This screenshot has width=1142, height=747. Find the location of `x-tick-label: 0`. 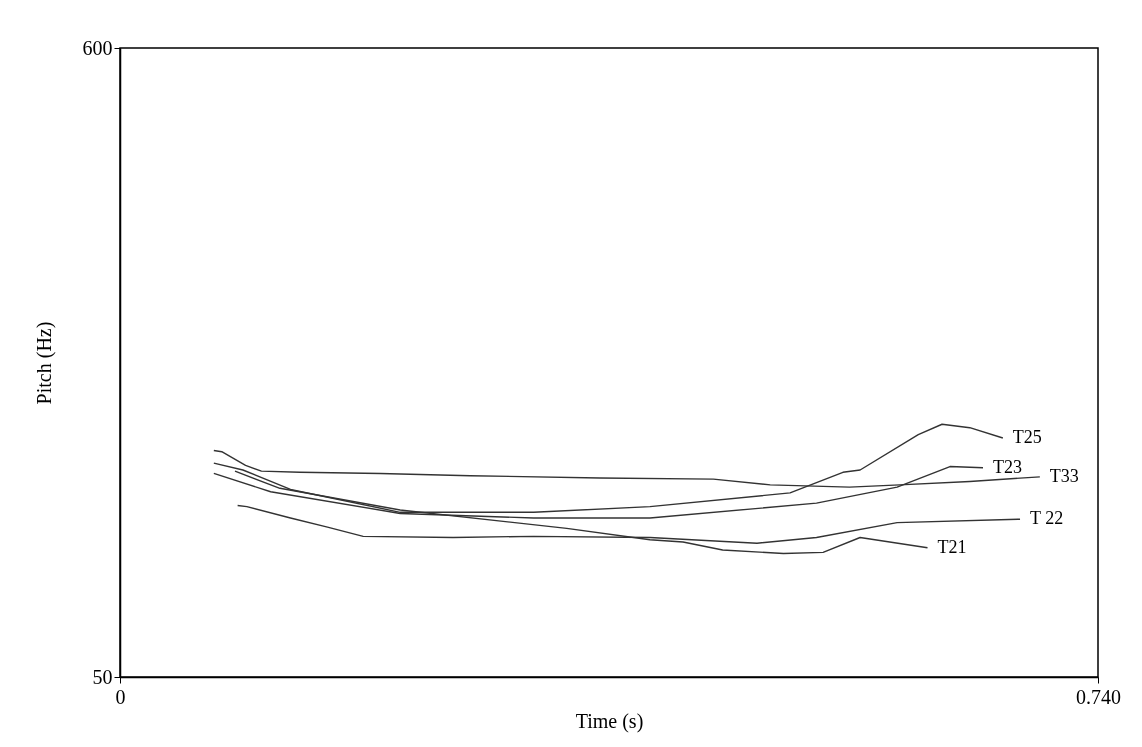

x-tick-label: 0 is located at coordinates (120, 696).